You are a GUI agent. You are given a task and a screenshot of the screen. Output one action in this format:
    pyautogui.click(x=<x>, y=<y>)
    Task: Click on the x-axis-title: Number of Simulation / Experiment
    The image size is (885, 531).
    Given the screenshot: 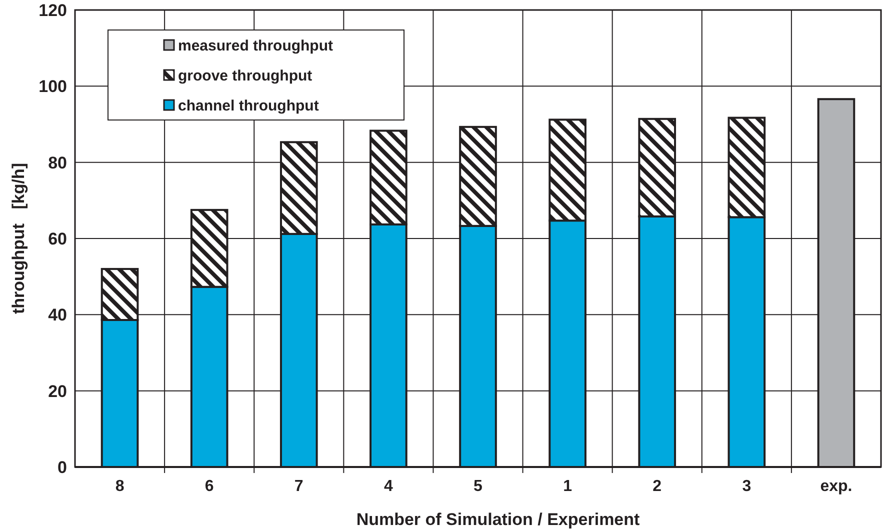 What is the action you would take?
    pyautogui.click(x=498, y=519)
    